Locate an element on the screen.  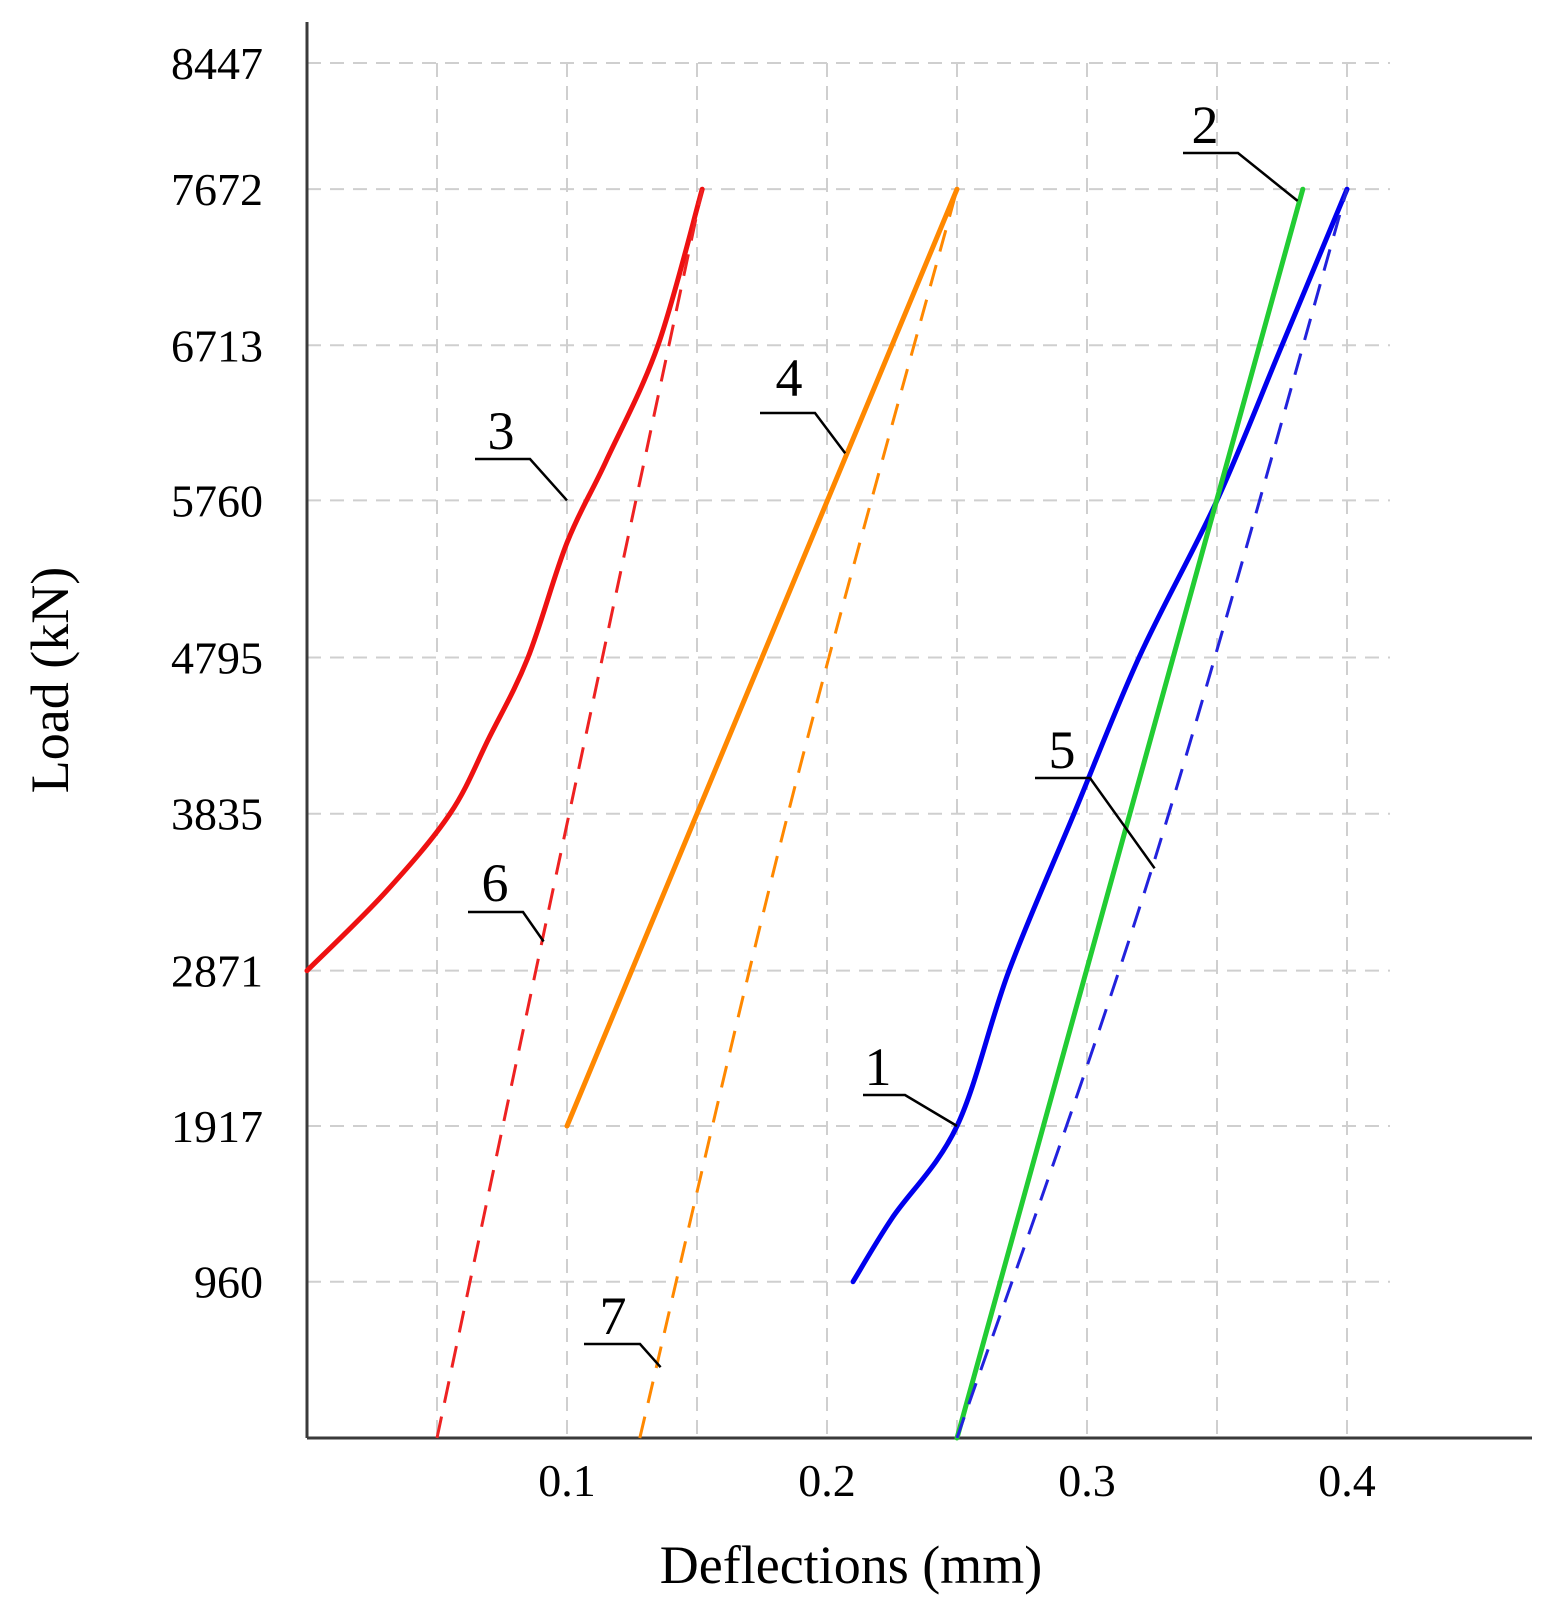
y-tick-label: 5760 is located at coordinates (217, 500).